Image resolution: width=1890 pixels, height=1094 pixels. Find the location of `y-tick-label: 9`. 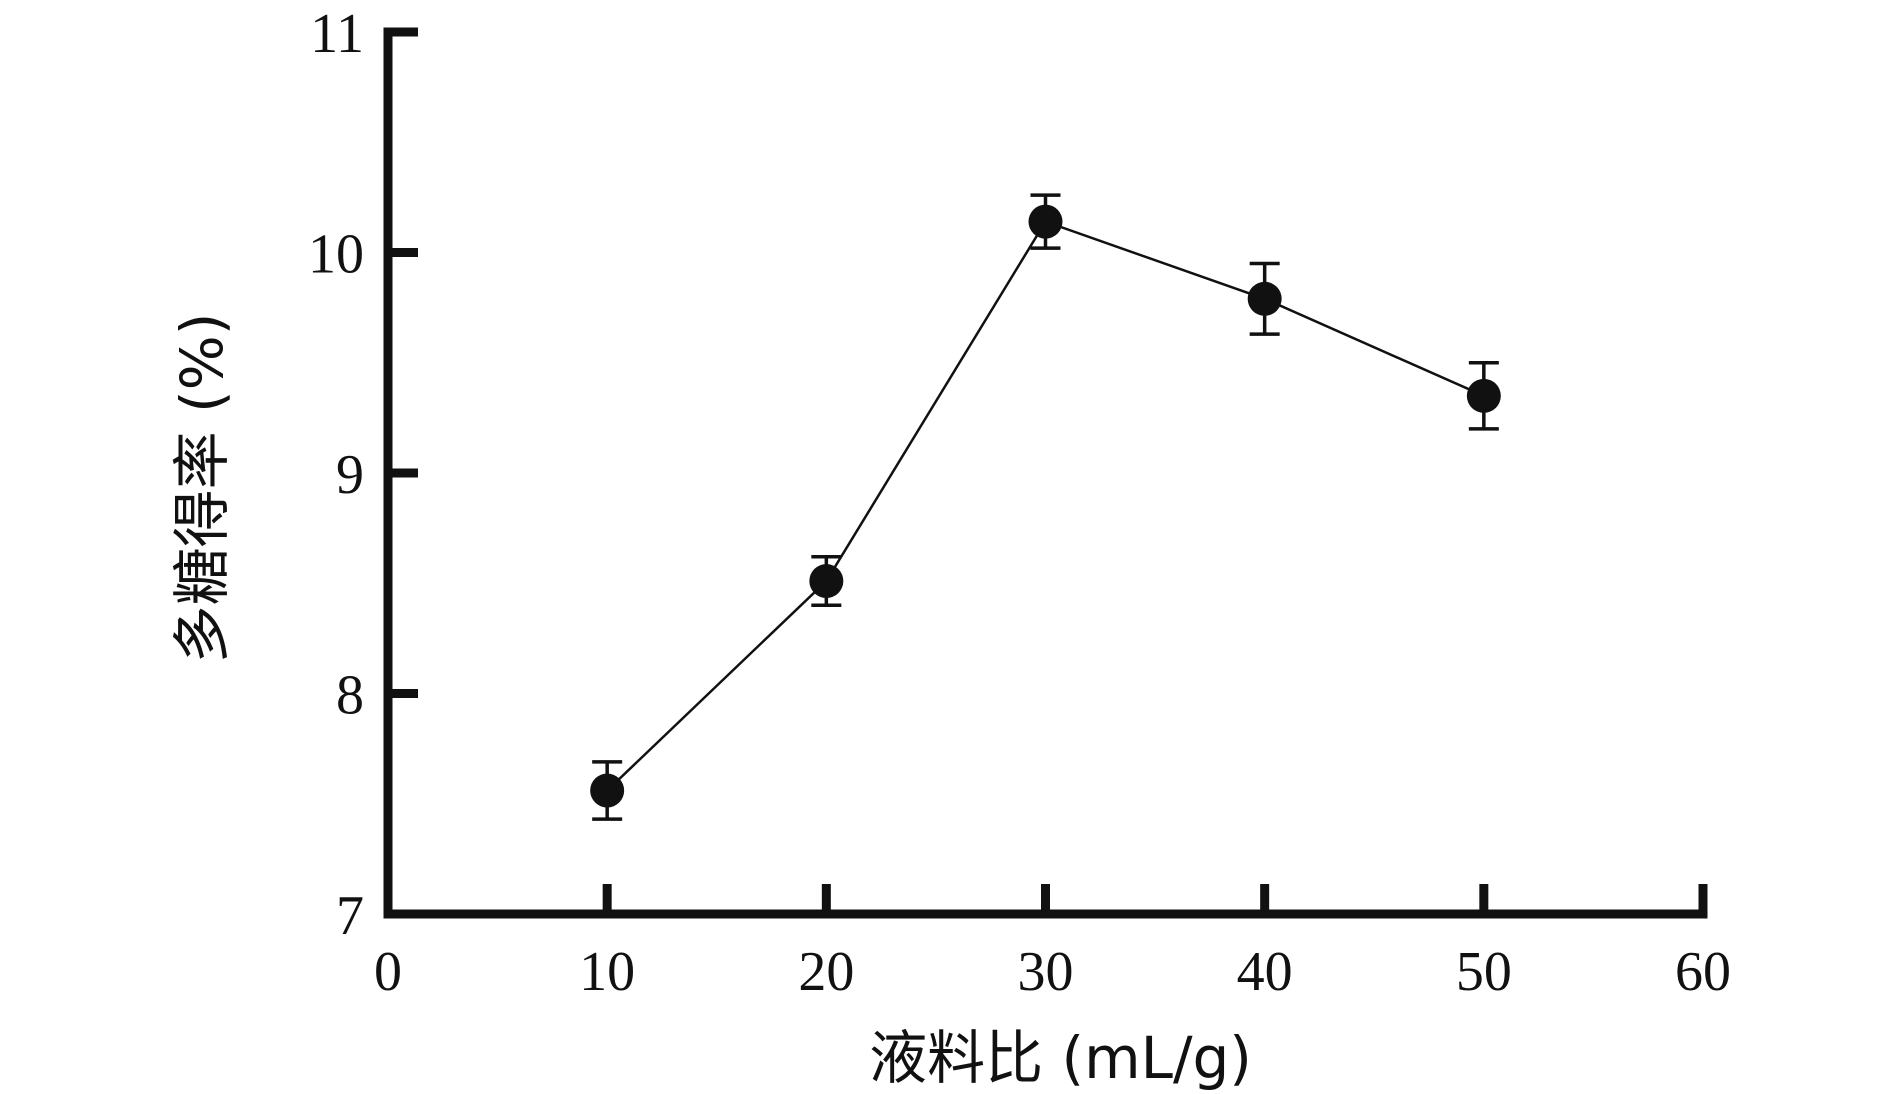

y-tick-label: 9 is located at coordinates (350, 475).